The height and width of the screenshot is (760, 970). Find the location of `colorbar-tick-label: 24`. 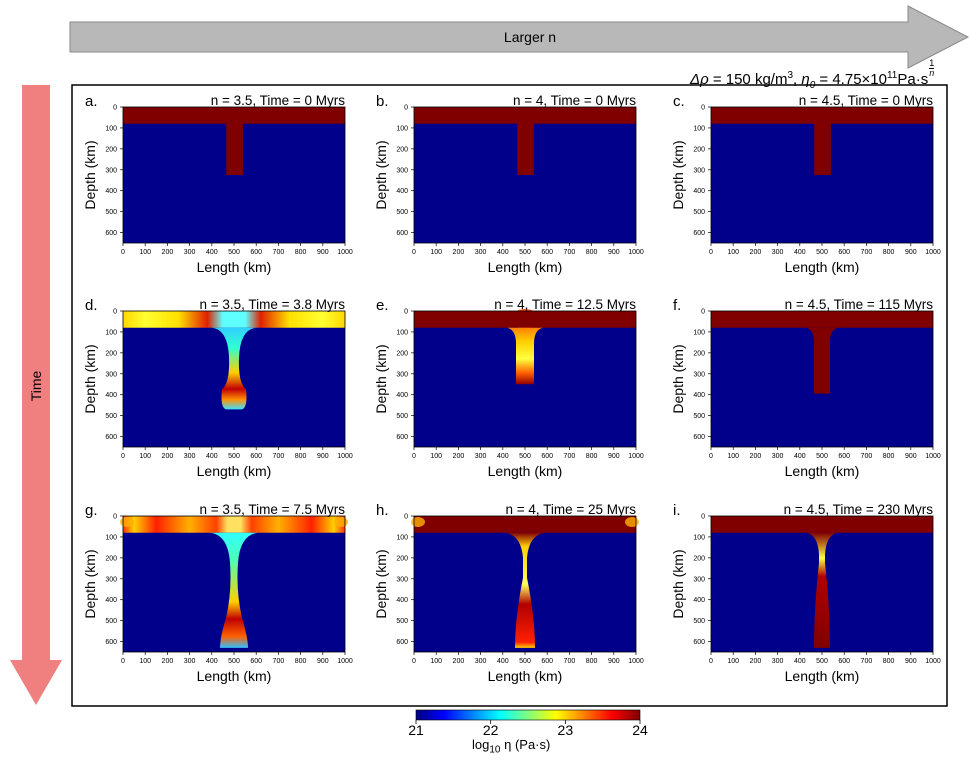

colorbar-tick-label: 24 is located at coordinates (640, 730).